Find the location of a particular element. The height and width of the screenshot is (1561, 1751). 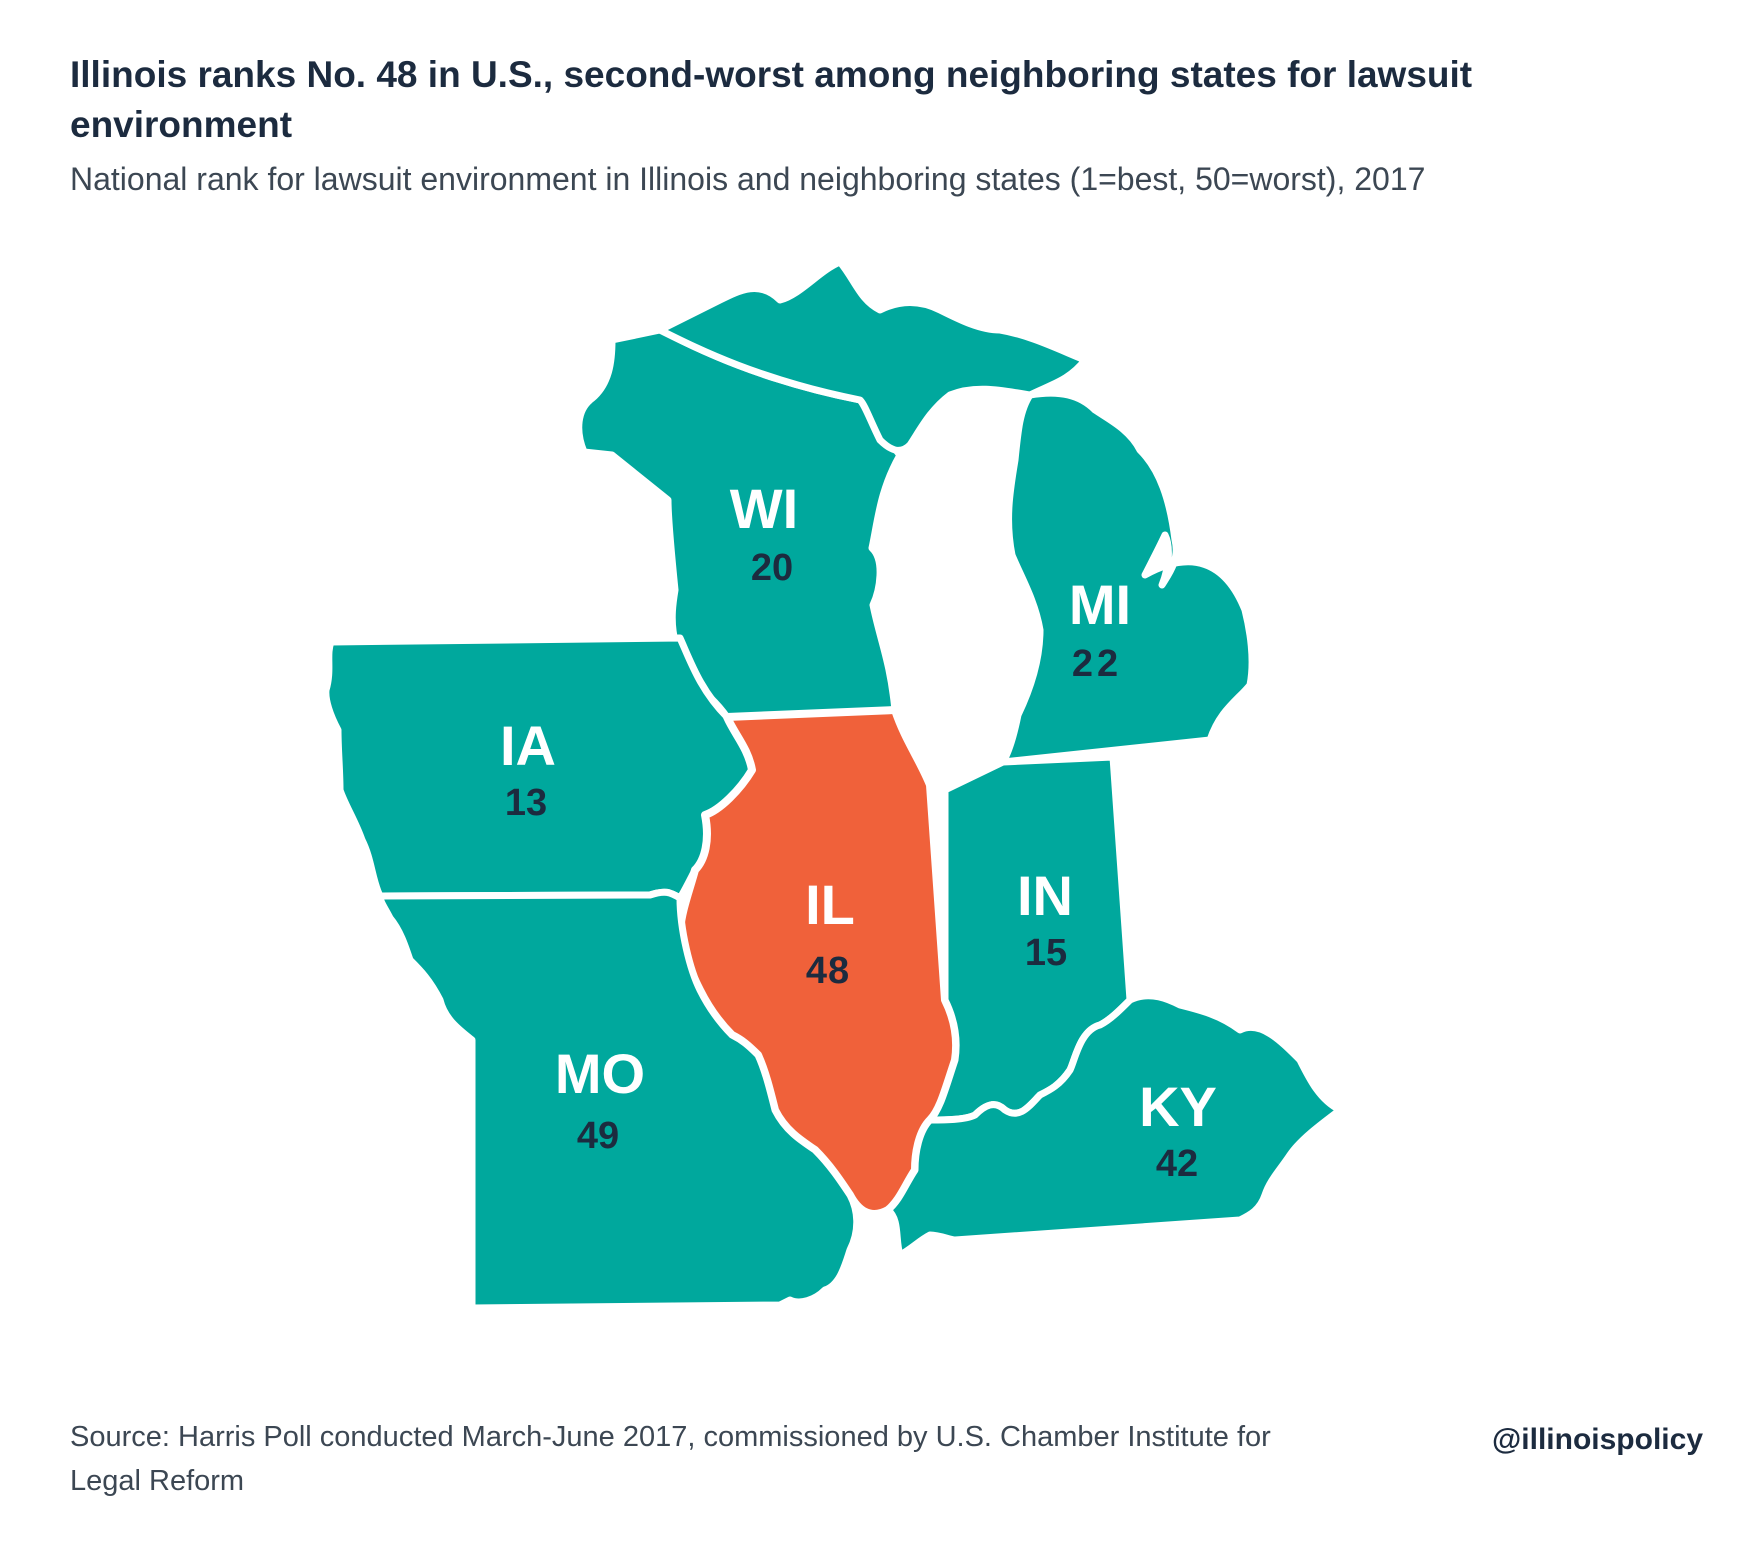

state-mi-shape is located at coordinates (1127, 577).